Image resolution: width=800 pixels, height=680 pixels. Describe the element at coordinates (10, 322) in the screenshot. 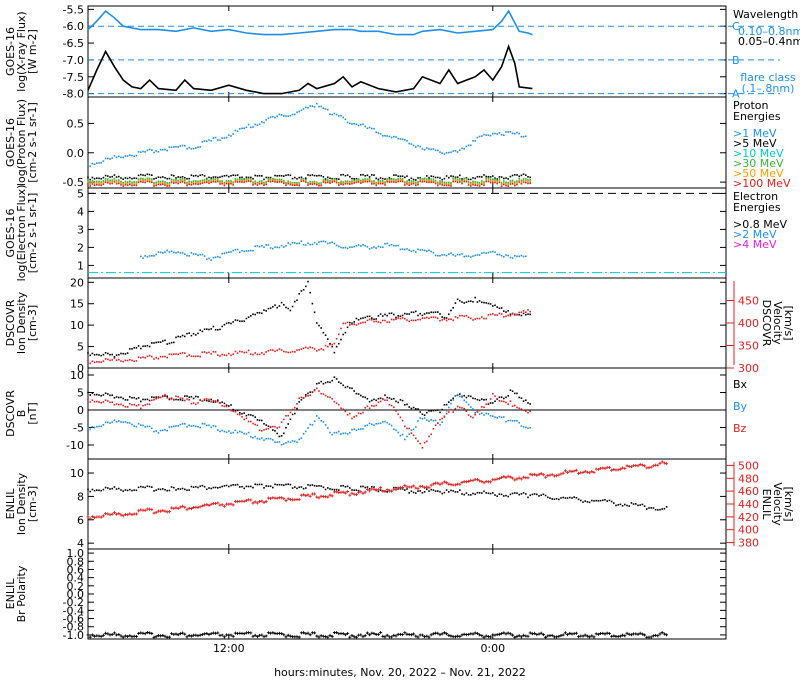

I see `y-axis-label: DSCOVR` at that location.